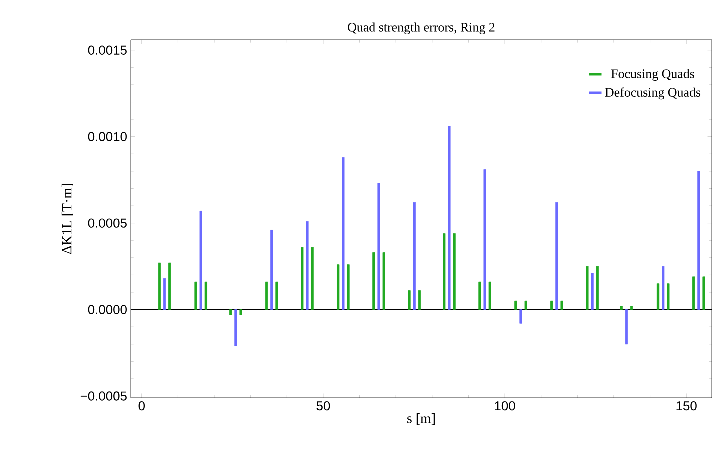  I want to click on legend-label: Focusing Quads, so click(652, 75).